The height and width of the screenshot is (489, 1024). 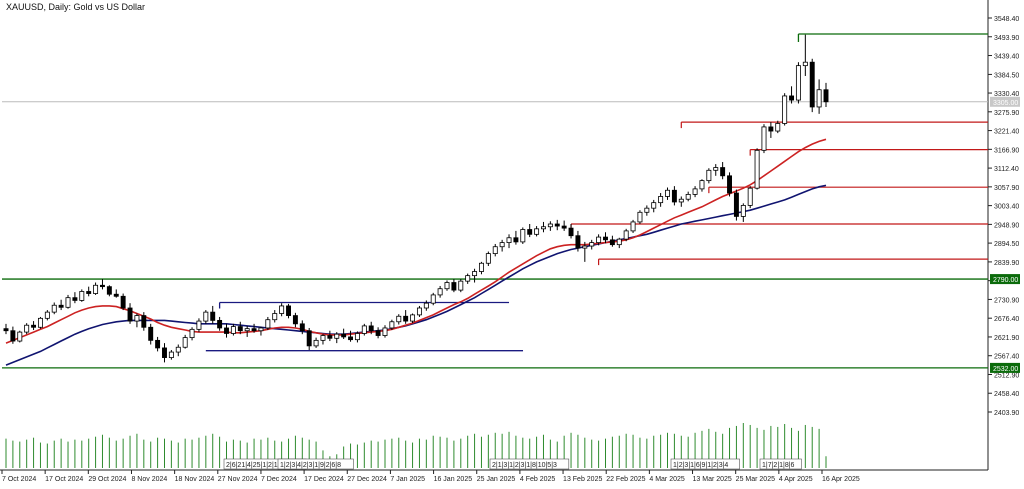 What do you see at coordinates (496, 479) in the screenshot?
I see `x-tick-label: 25 Jan 2025` at bounding box center [496, 479].